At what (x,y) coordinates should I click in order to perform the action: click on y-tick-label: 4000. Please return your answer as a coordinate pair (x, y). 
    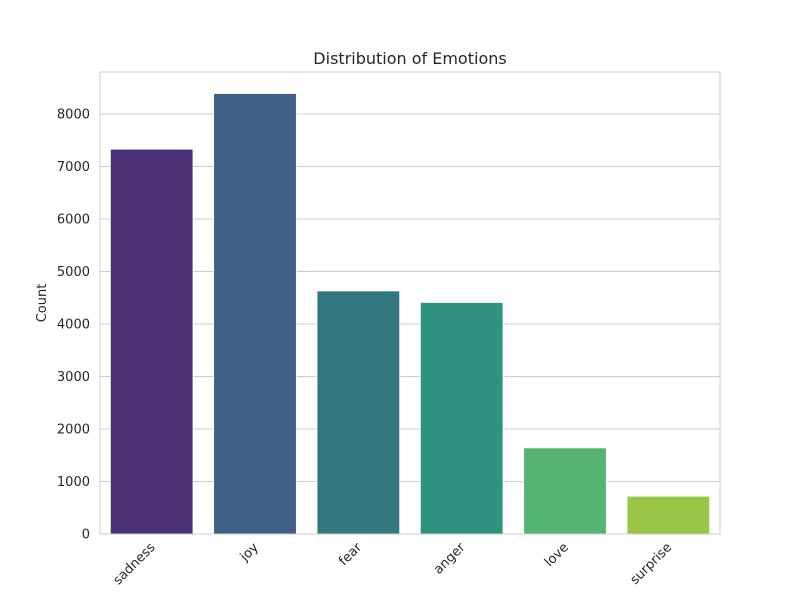
    Looking at the image, I should click on (73, 325).